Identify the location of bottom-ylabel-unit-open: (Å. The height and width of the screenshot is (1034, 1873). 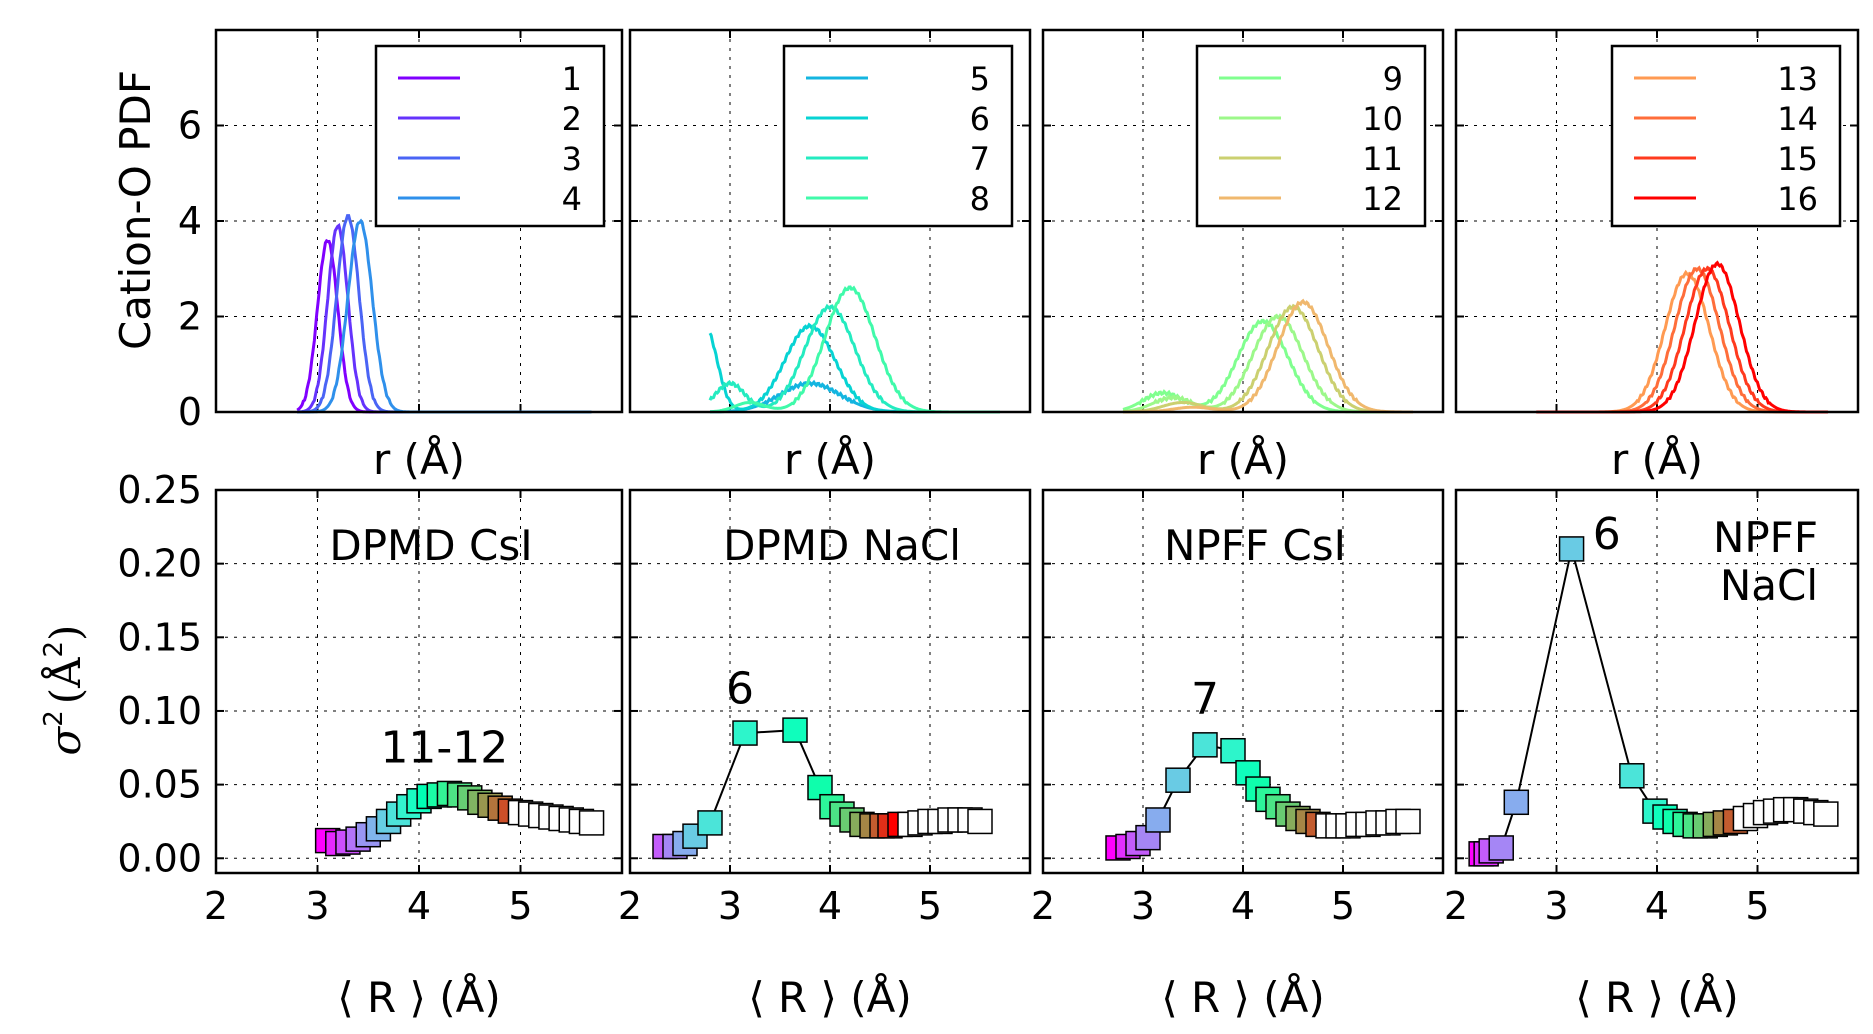
(65, 680).